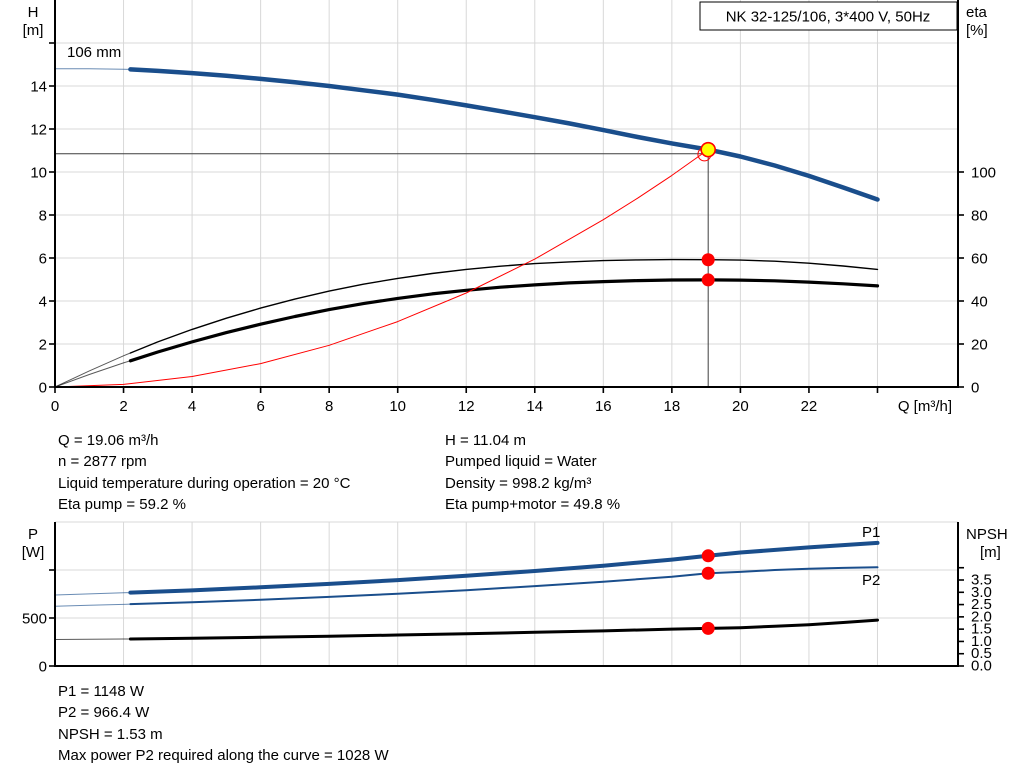  Describe the element at coordinates (104, 713) in the screenshot. I see `info-line-p2: P2 = 966.4 W` at that location.